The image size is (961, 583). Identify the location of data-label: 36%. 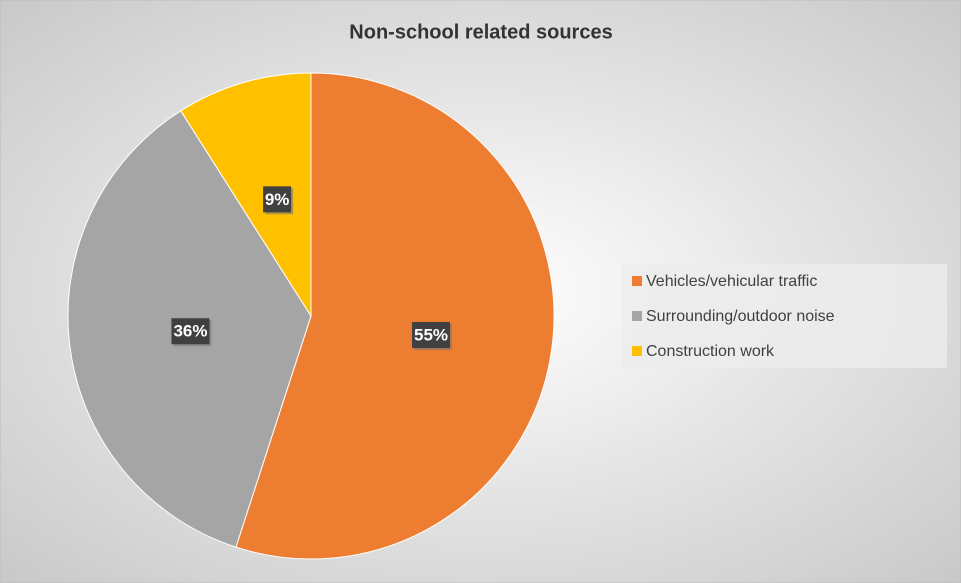
(190, 331).